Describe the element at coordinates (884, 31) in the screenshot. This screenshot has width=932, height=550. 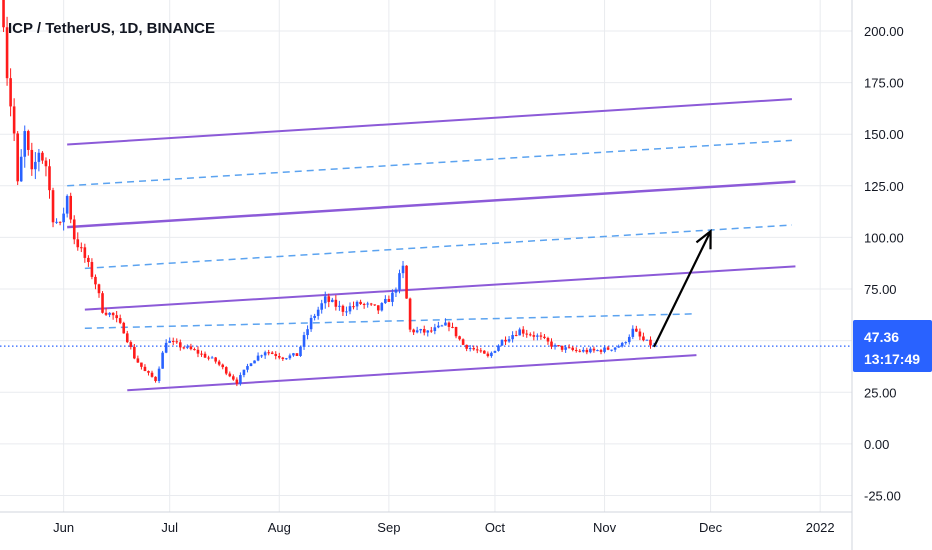
I see `price-tick-label: 200.00` at that location.